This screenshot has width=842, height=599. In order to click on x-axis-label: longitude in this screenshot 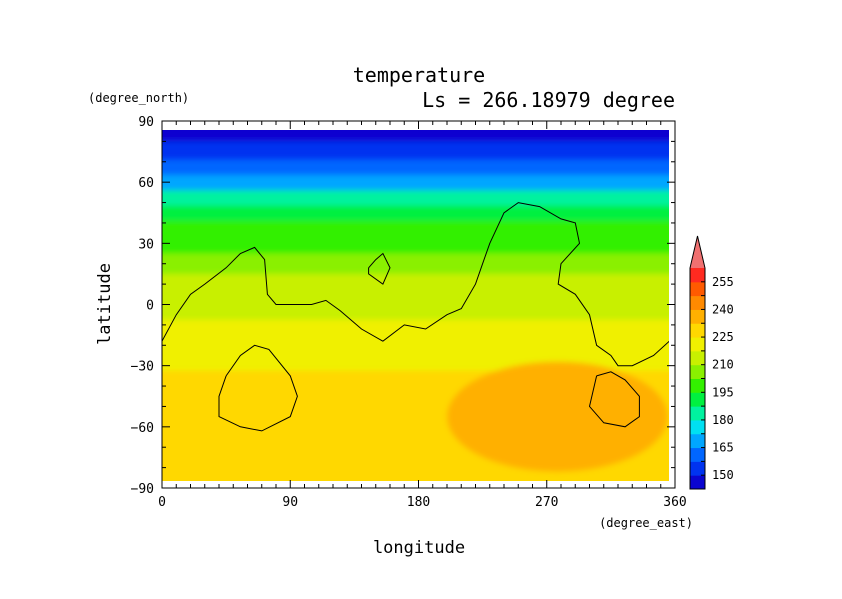, I will do `click(419, 548)`.